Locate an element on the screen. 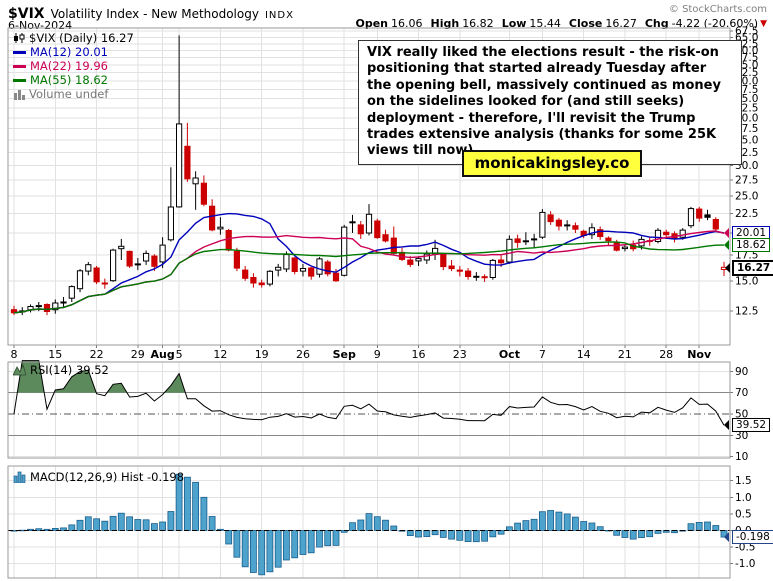  svg-text: -1.0 is located at coordinates (745, 564).